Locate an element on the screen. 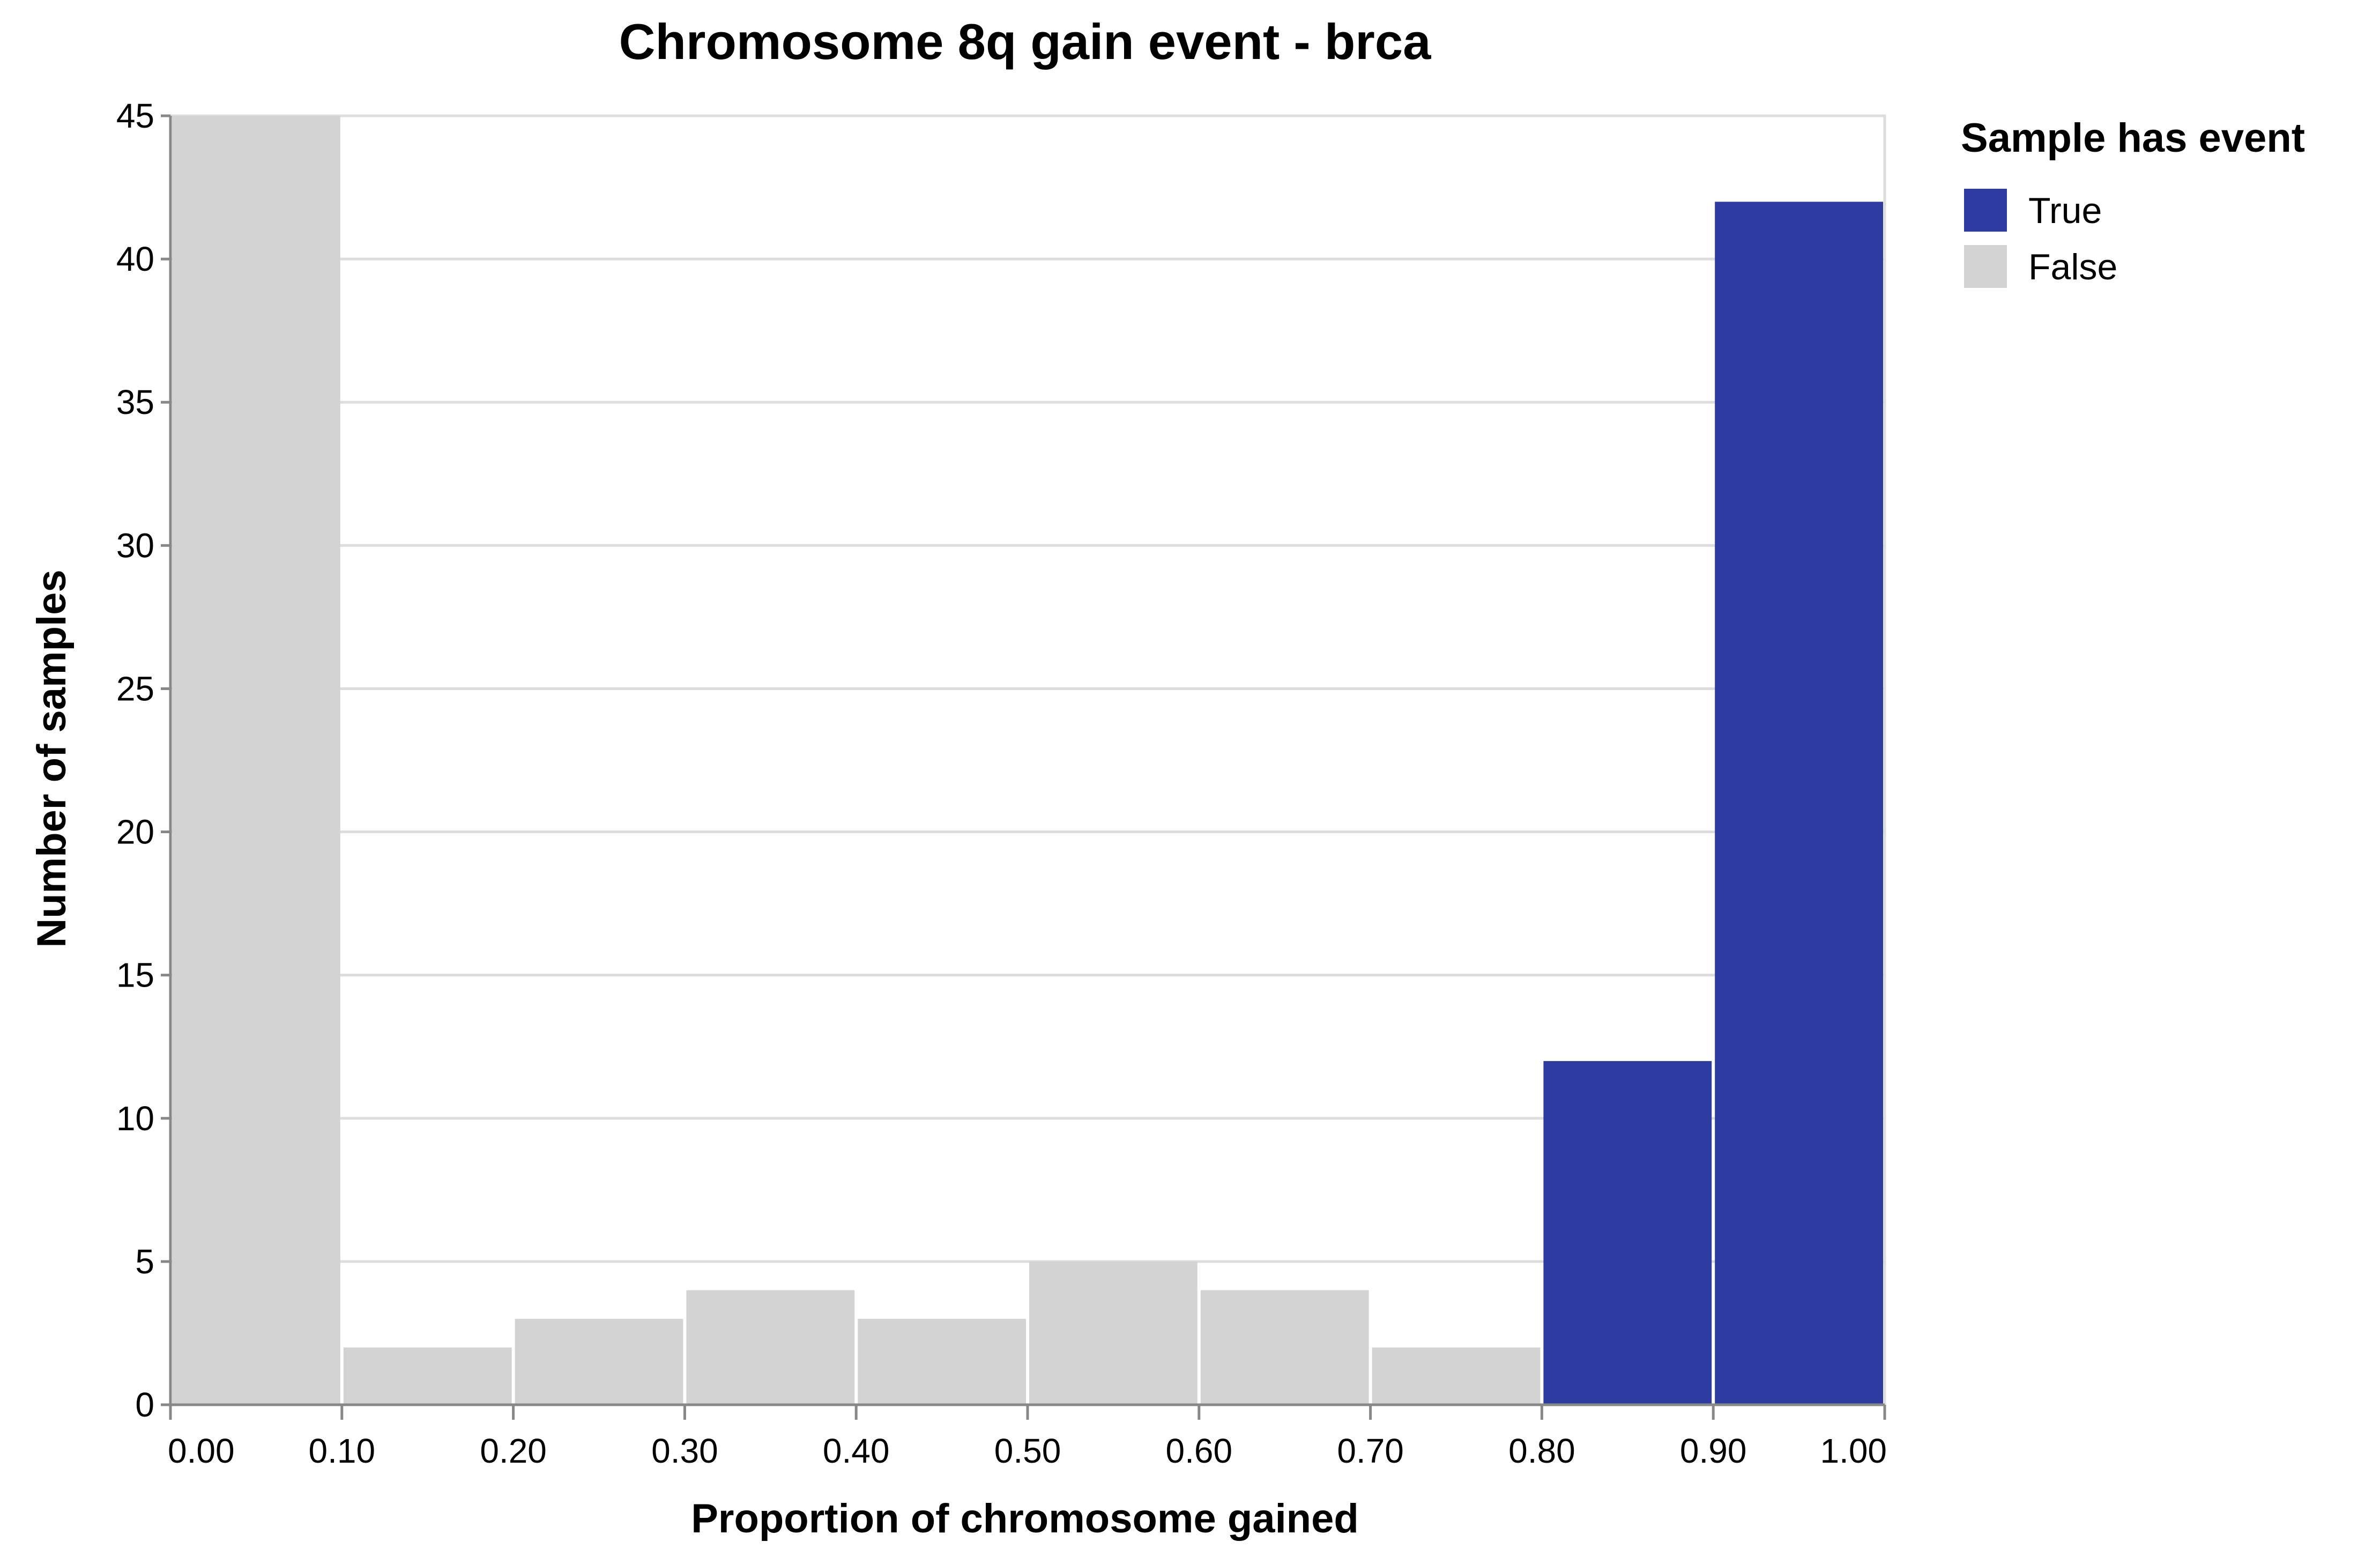  x-tick-label: 0.50 is located at coordinates (1027, 1451).